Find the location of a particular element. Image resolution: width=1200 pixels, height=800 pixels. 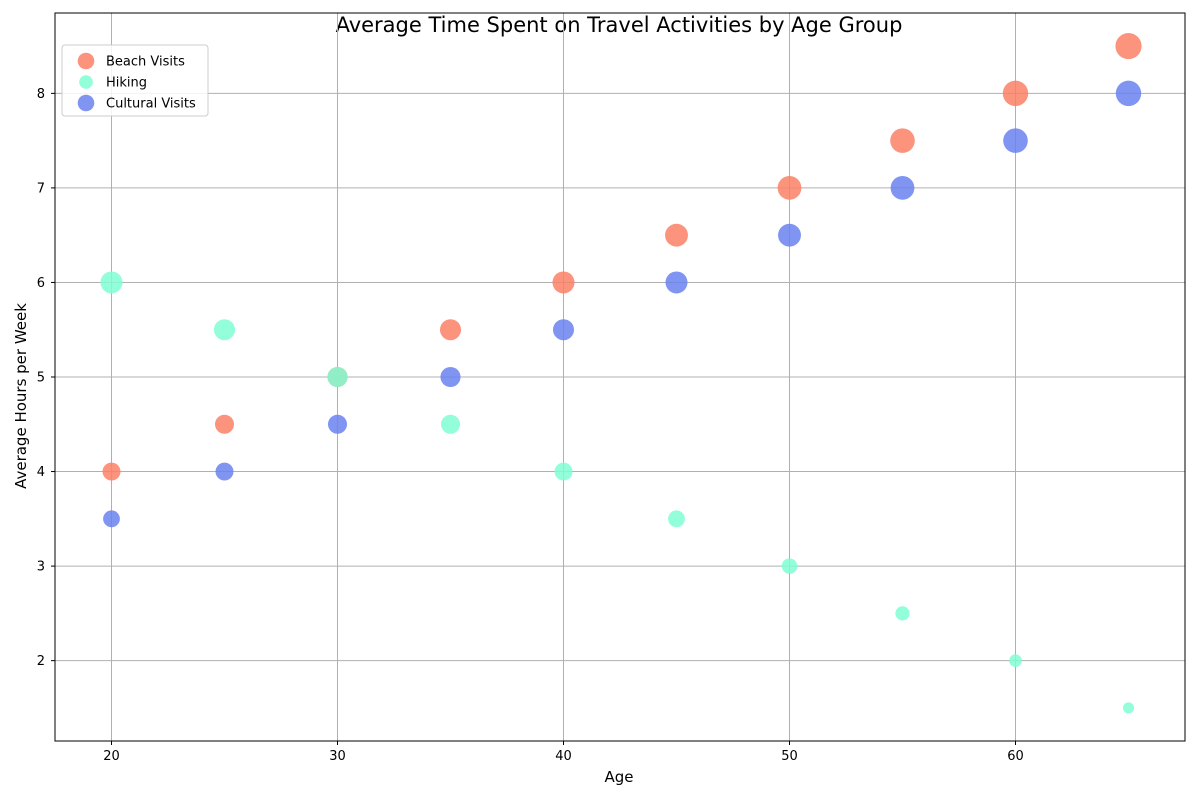

y-tick-label: 7 is located at coordinates (41, 188).